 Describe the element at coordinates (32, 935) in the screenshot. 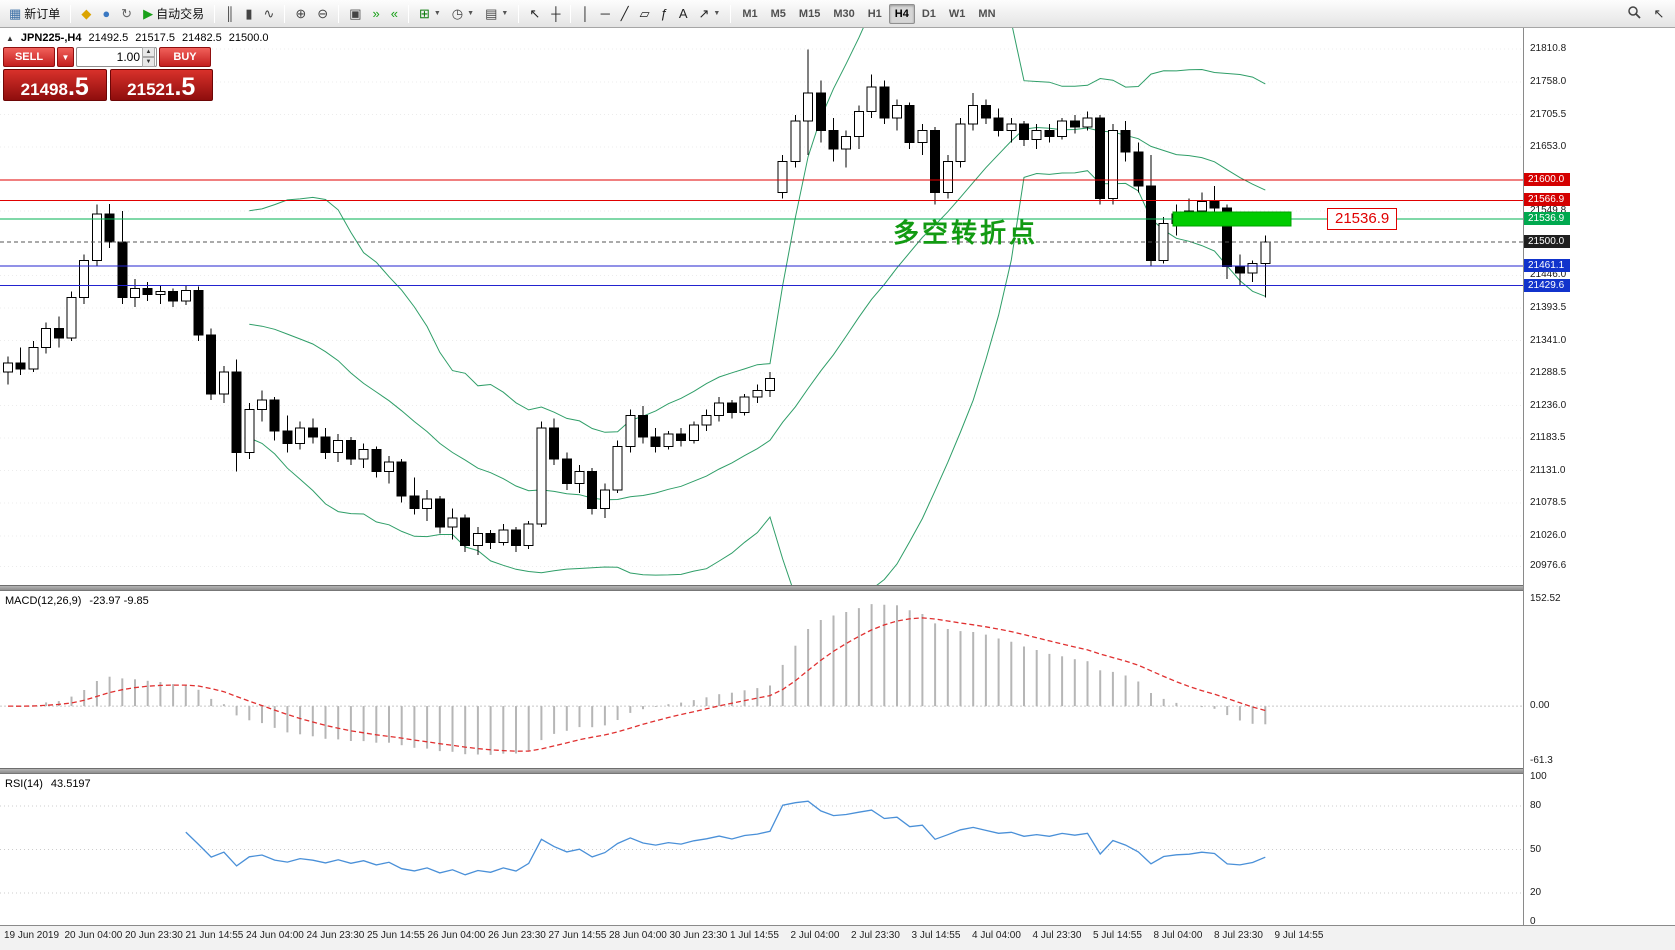

I see `time-axis-label: 19 Jun 2019` at that location.